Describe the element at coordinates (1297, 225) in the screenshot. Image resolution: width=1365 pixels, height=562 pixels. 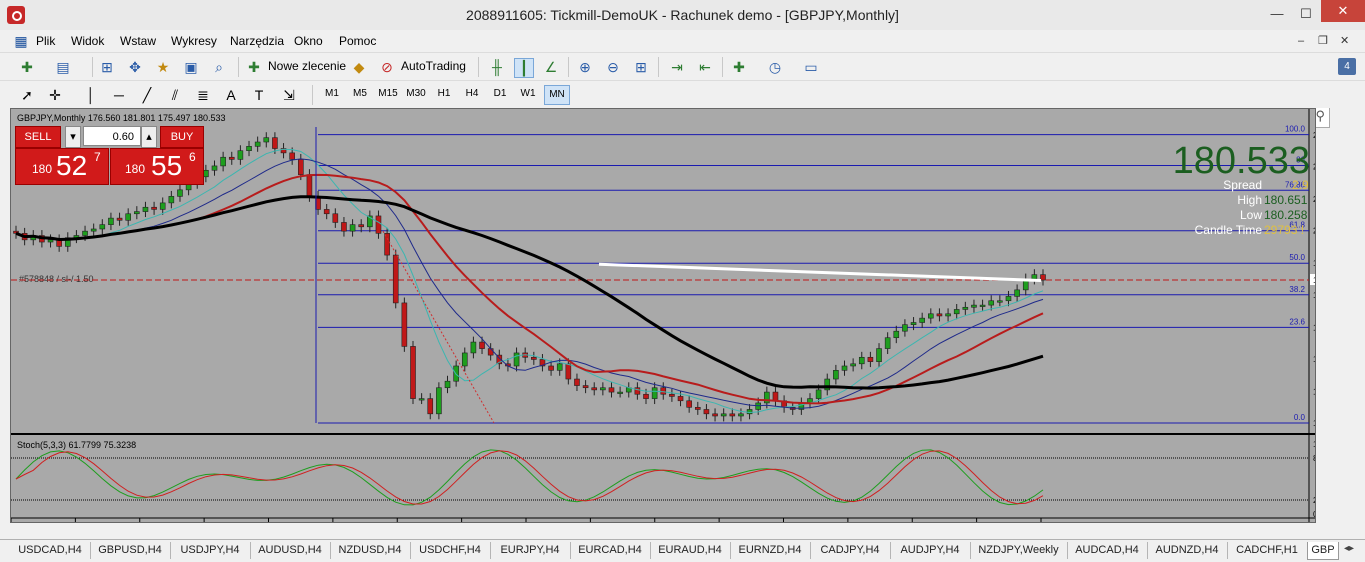
I see `fibonacci-level-label: 61.8` at that location.